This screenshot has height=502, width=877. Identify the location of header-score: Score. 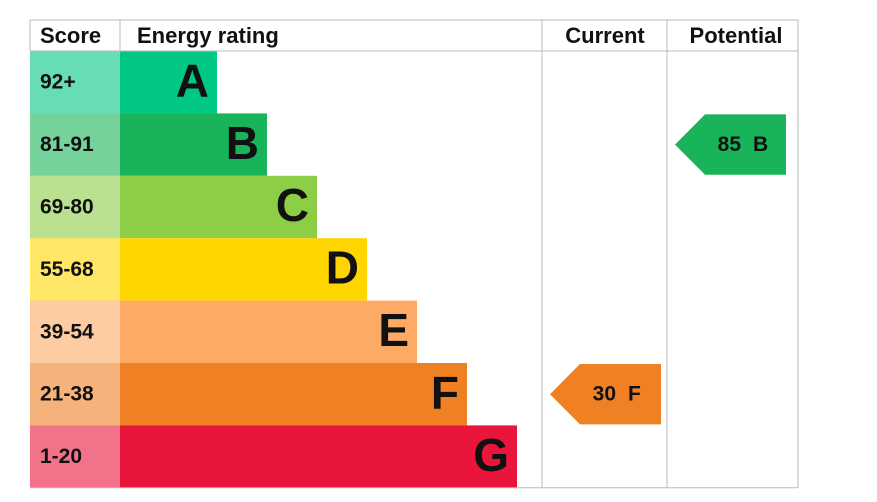
(70, 35).